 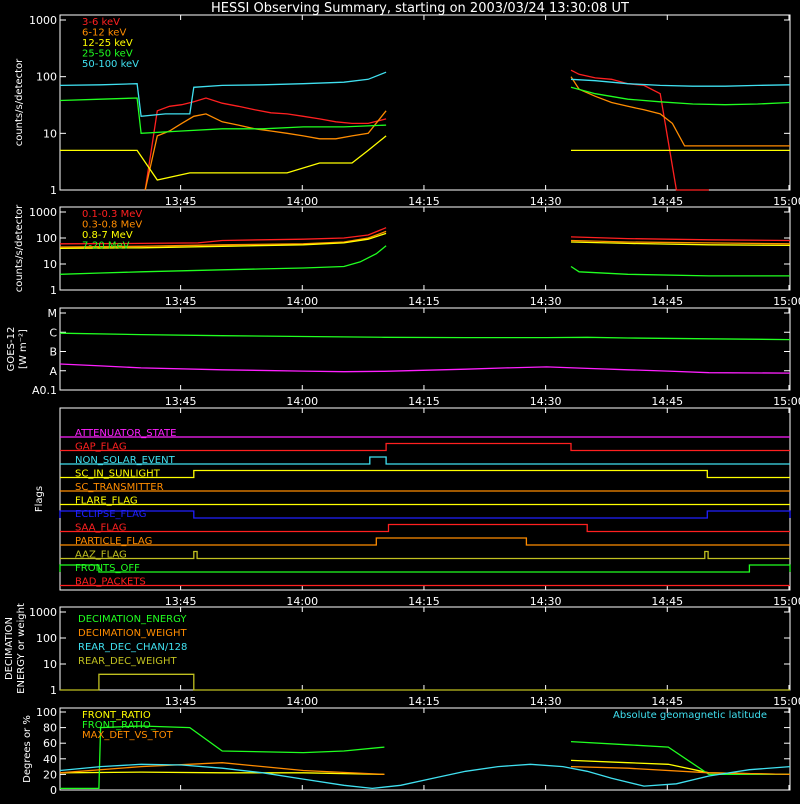 I want to click on flag-label-2: NON_SOLAR_EVENT, so click(x=125, y=460).